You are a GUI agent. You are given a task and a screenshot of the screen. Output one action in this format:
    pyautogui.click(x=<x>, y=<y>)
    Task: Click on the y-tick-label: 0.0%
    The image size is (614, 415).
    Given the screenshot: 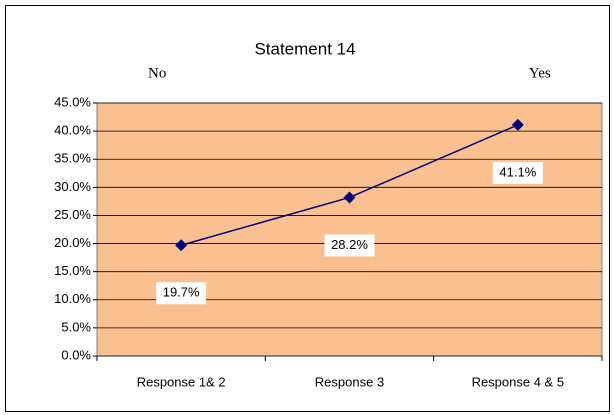 What is the action you would take?
    pyautogui.click(x=76, y=354)
    